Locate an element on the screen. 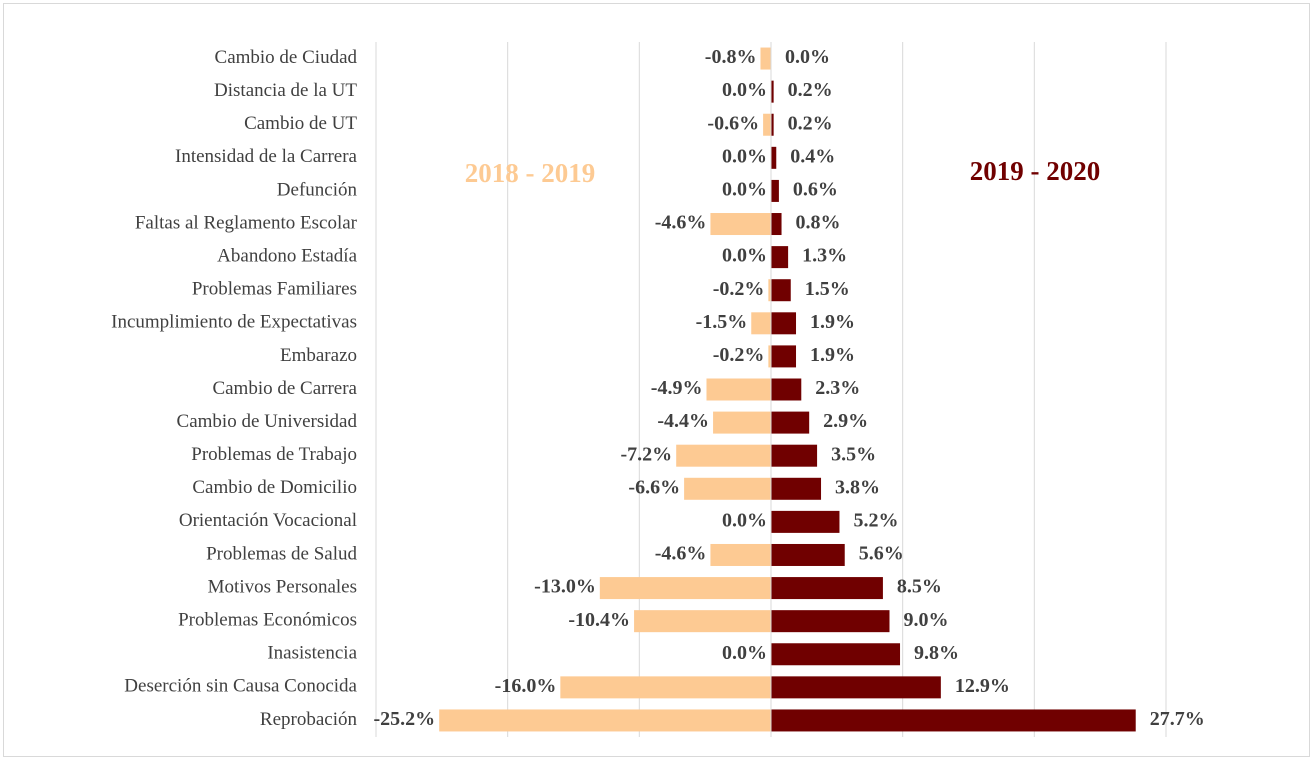 The height and width of the screenshot is (761, 1314). category-label: Problemas Económicos is located at coordinates (267, 620).